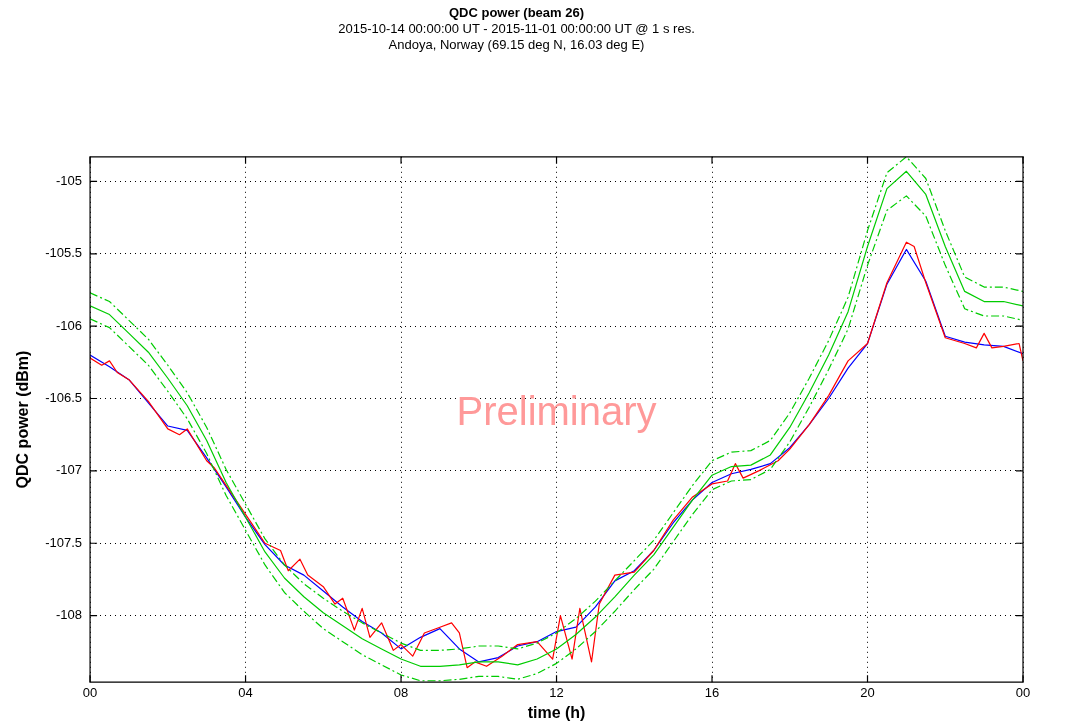 This screenshot has width=1075, height=723. What do you see at coordinates (69, 180) in the screenshot?
I see `y-tick-label: -105` at bounding box center [69, 180].